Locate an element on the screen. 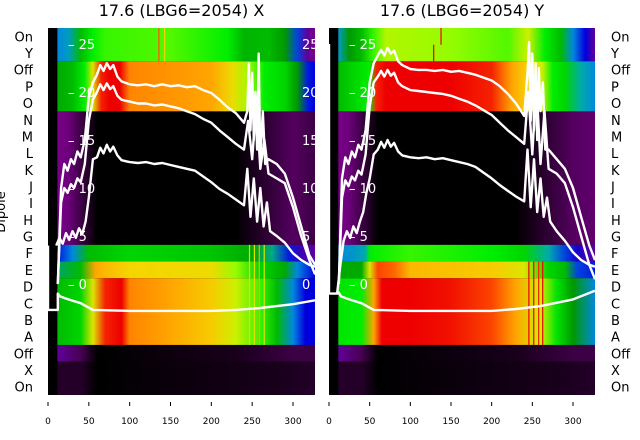  row-label: M is located at coordinates (27, 137).